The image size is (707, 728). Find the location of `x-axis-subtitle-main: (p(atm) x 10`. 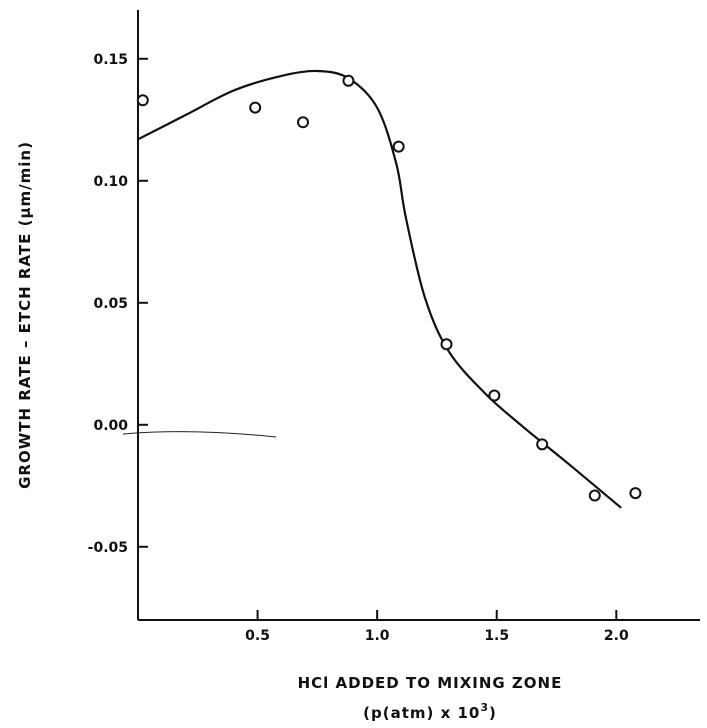

x-axis-subtitle-main: (p(atm) x 10 is located at coordinates (421, 713).